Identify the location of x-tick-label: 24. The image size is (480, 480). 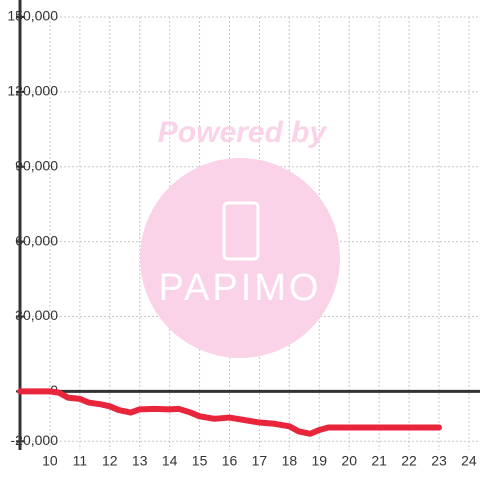
(469, 461).